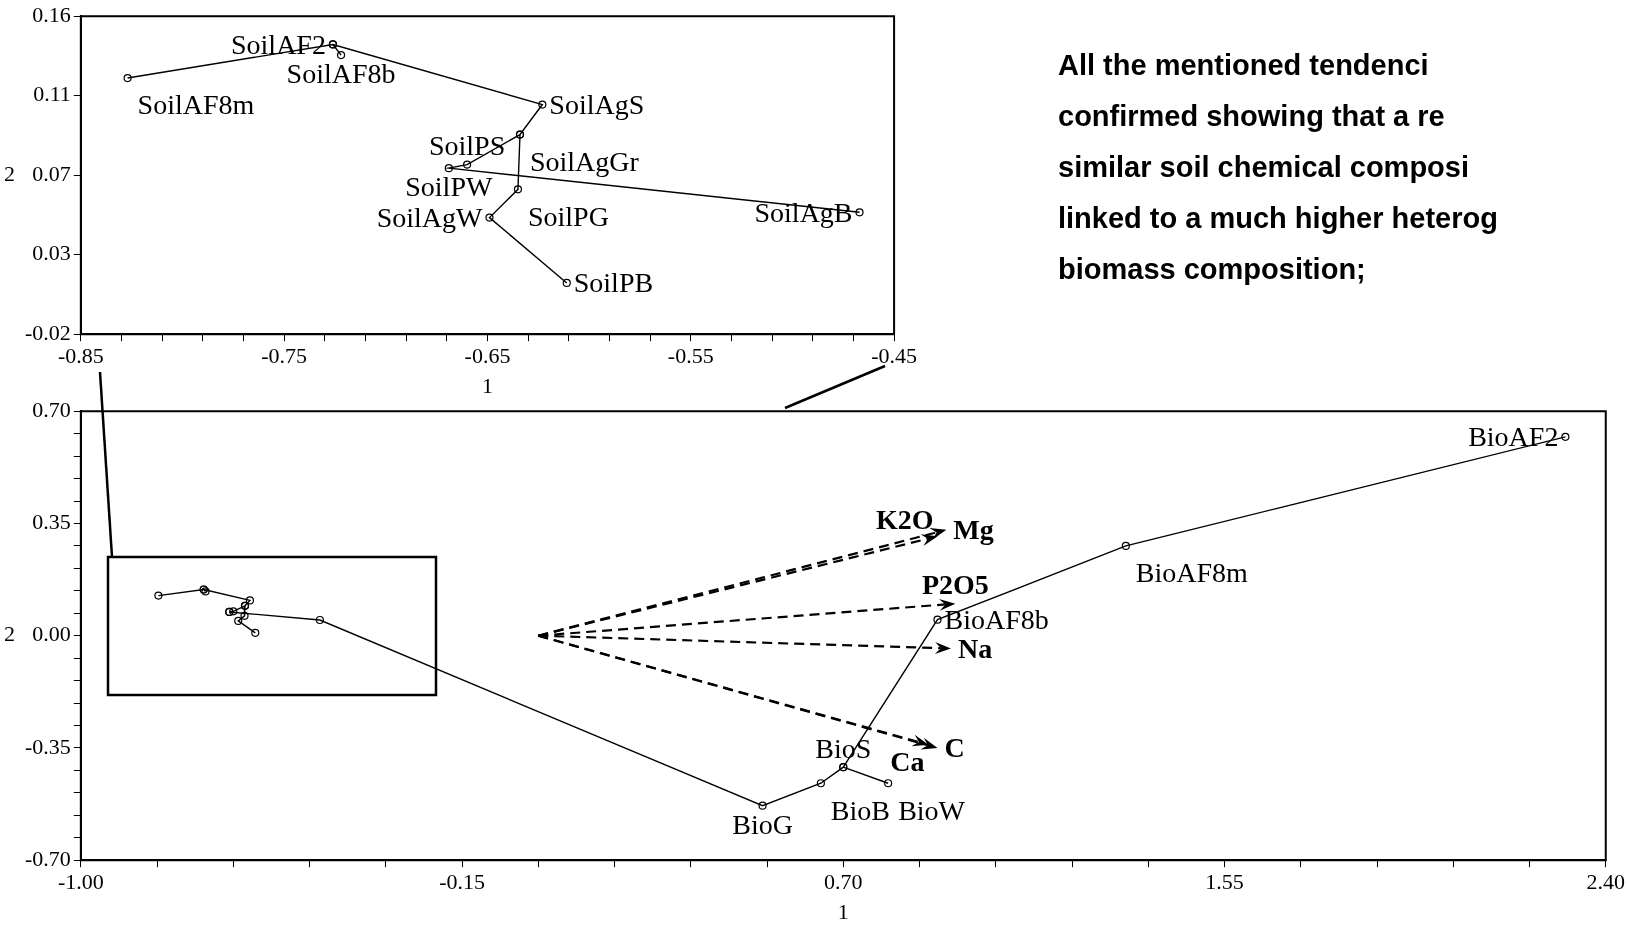  What do you see at coordinates (430, 217) in the screenshot?
I see `annotation: SoilAgW` at bounding box center [430, 217].